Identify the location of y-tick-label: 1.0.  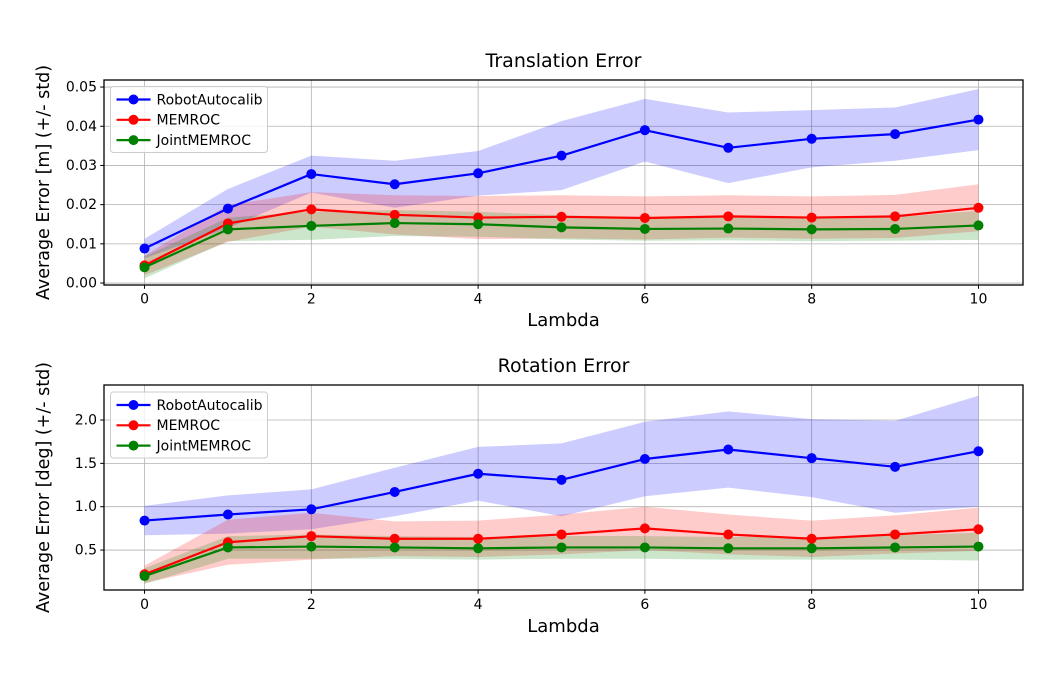
(86, 507).